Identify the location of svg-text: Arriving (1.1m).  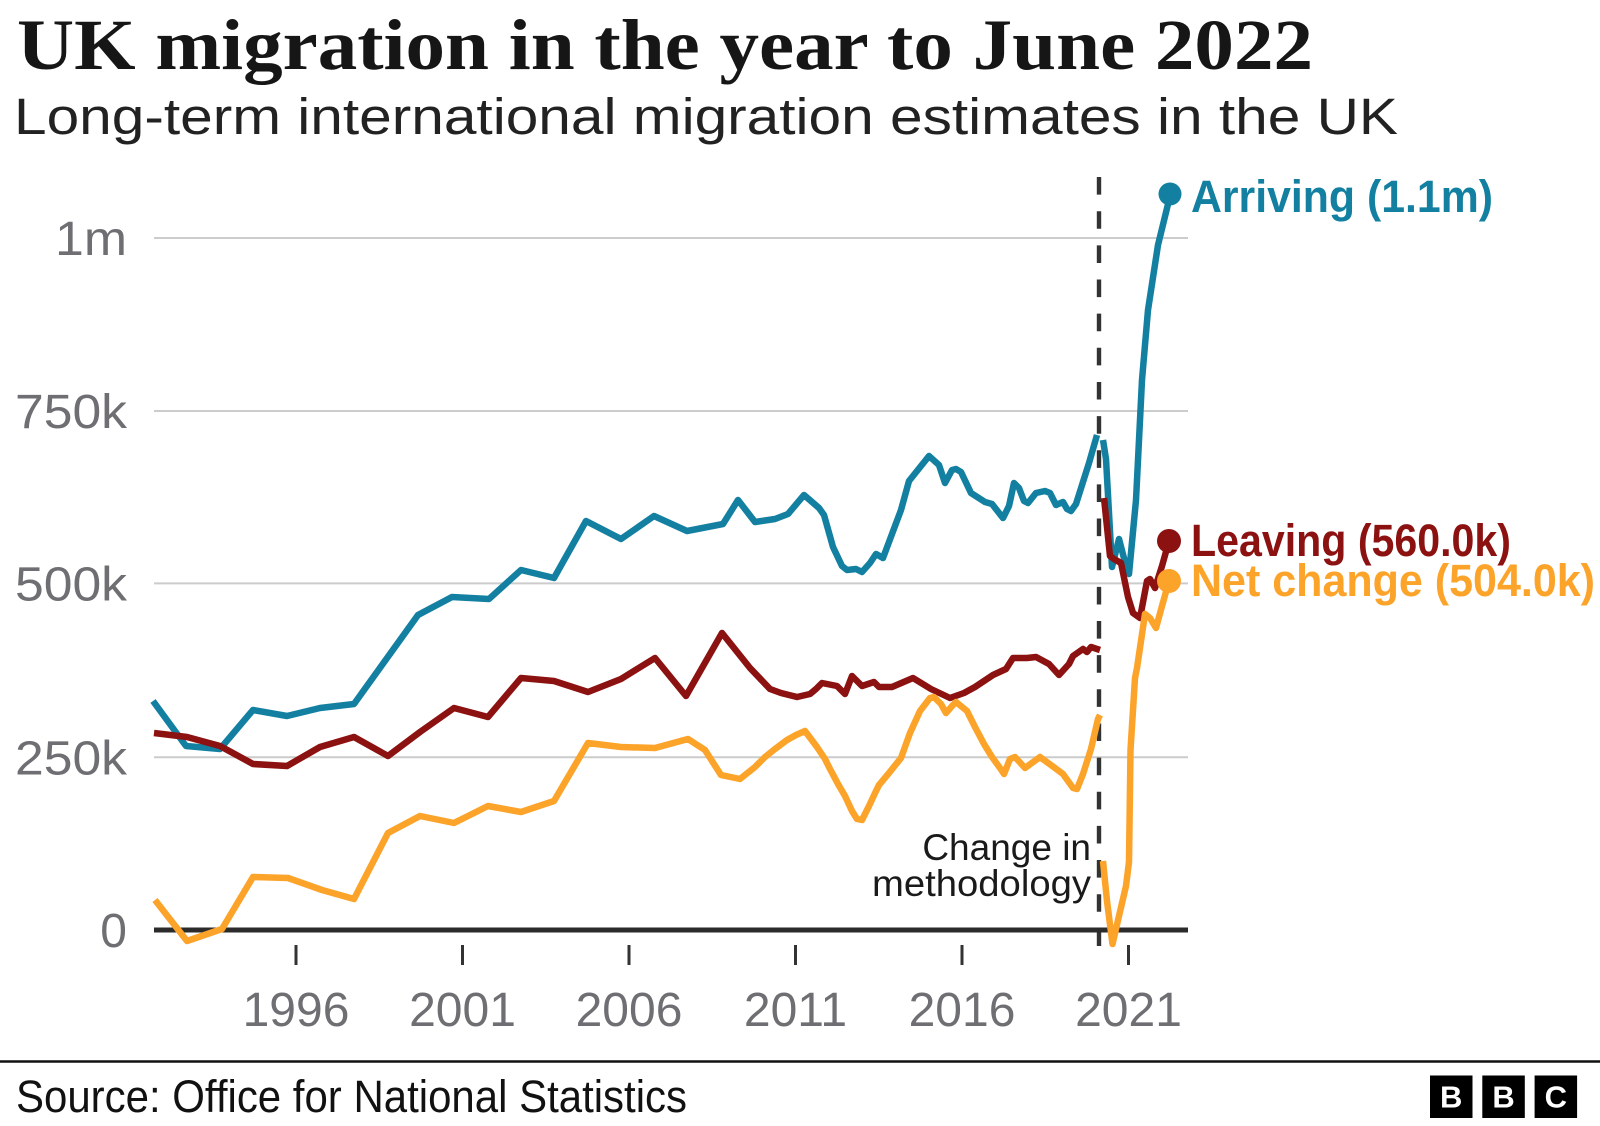
(1342, 196).